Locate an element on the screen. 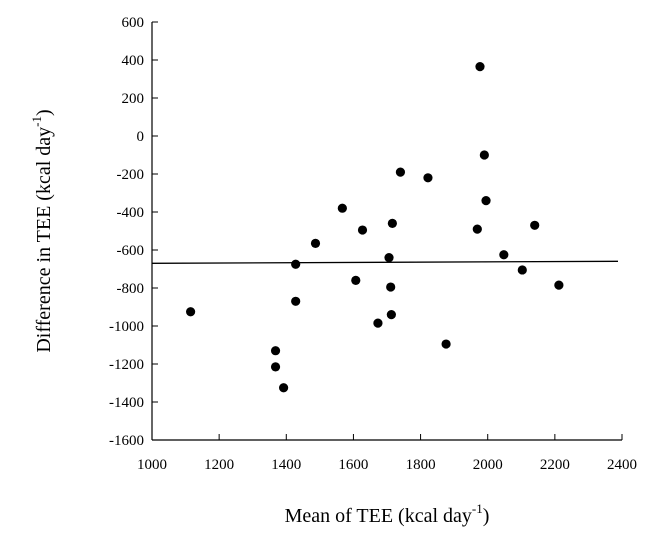  y-tick-label: 600 is located at coordinates (133, 23).